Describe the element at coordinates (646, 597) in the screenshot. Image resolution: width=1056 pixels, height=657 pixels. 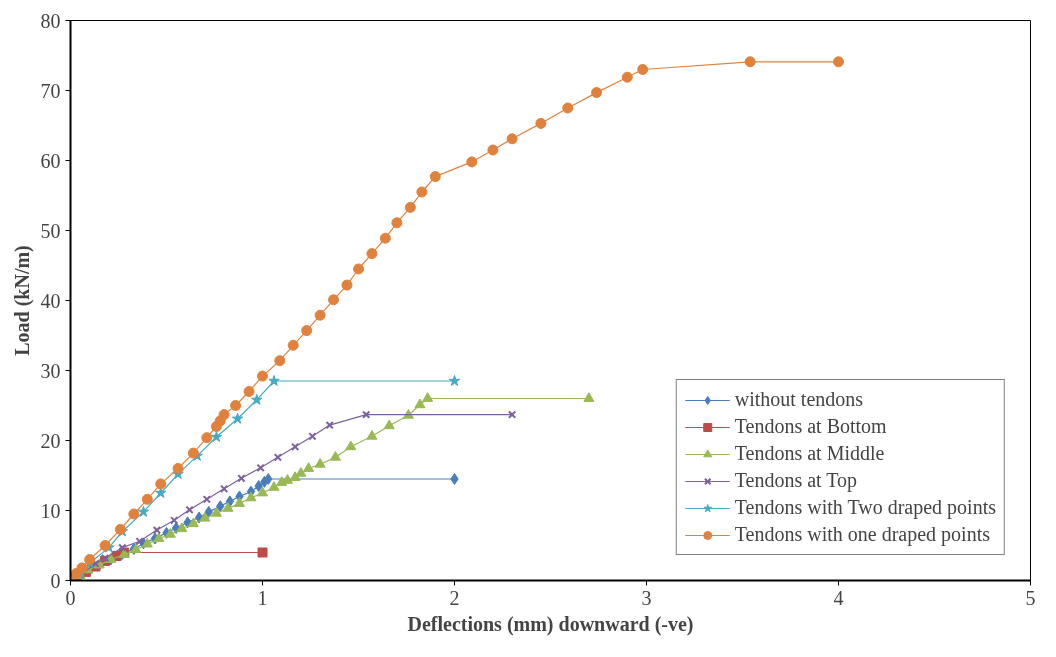
I see `x-tick-label: 3` at that location.